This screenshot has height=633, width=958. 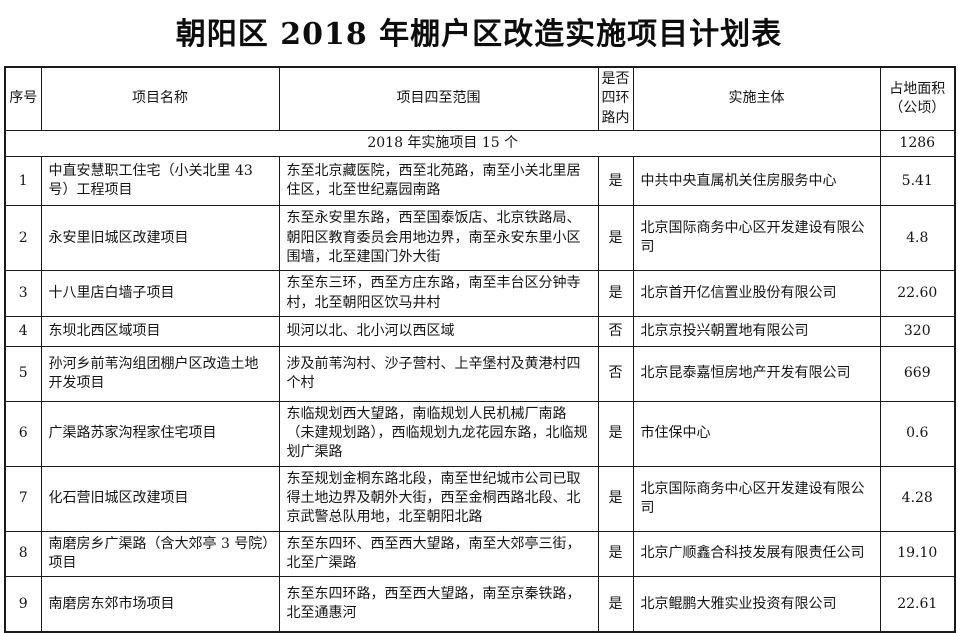 What do you see at coordinates (756, 373) in the screenshot?
I see `cell-entity: 北京昆泰嘉恒房地产开发有限公司` at bounding box center [756, 373].